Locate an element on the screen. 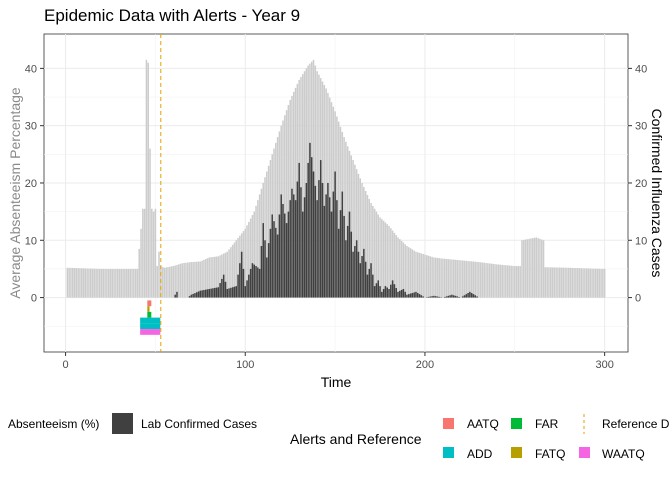  y-right-tick-label: 20 is located at coordinates (641, 184).